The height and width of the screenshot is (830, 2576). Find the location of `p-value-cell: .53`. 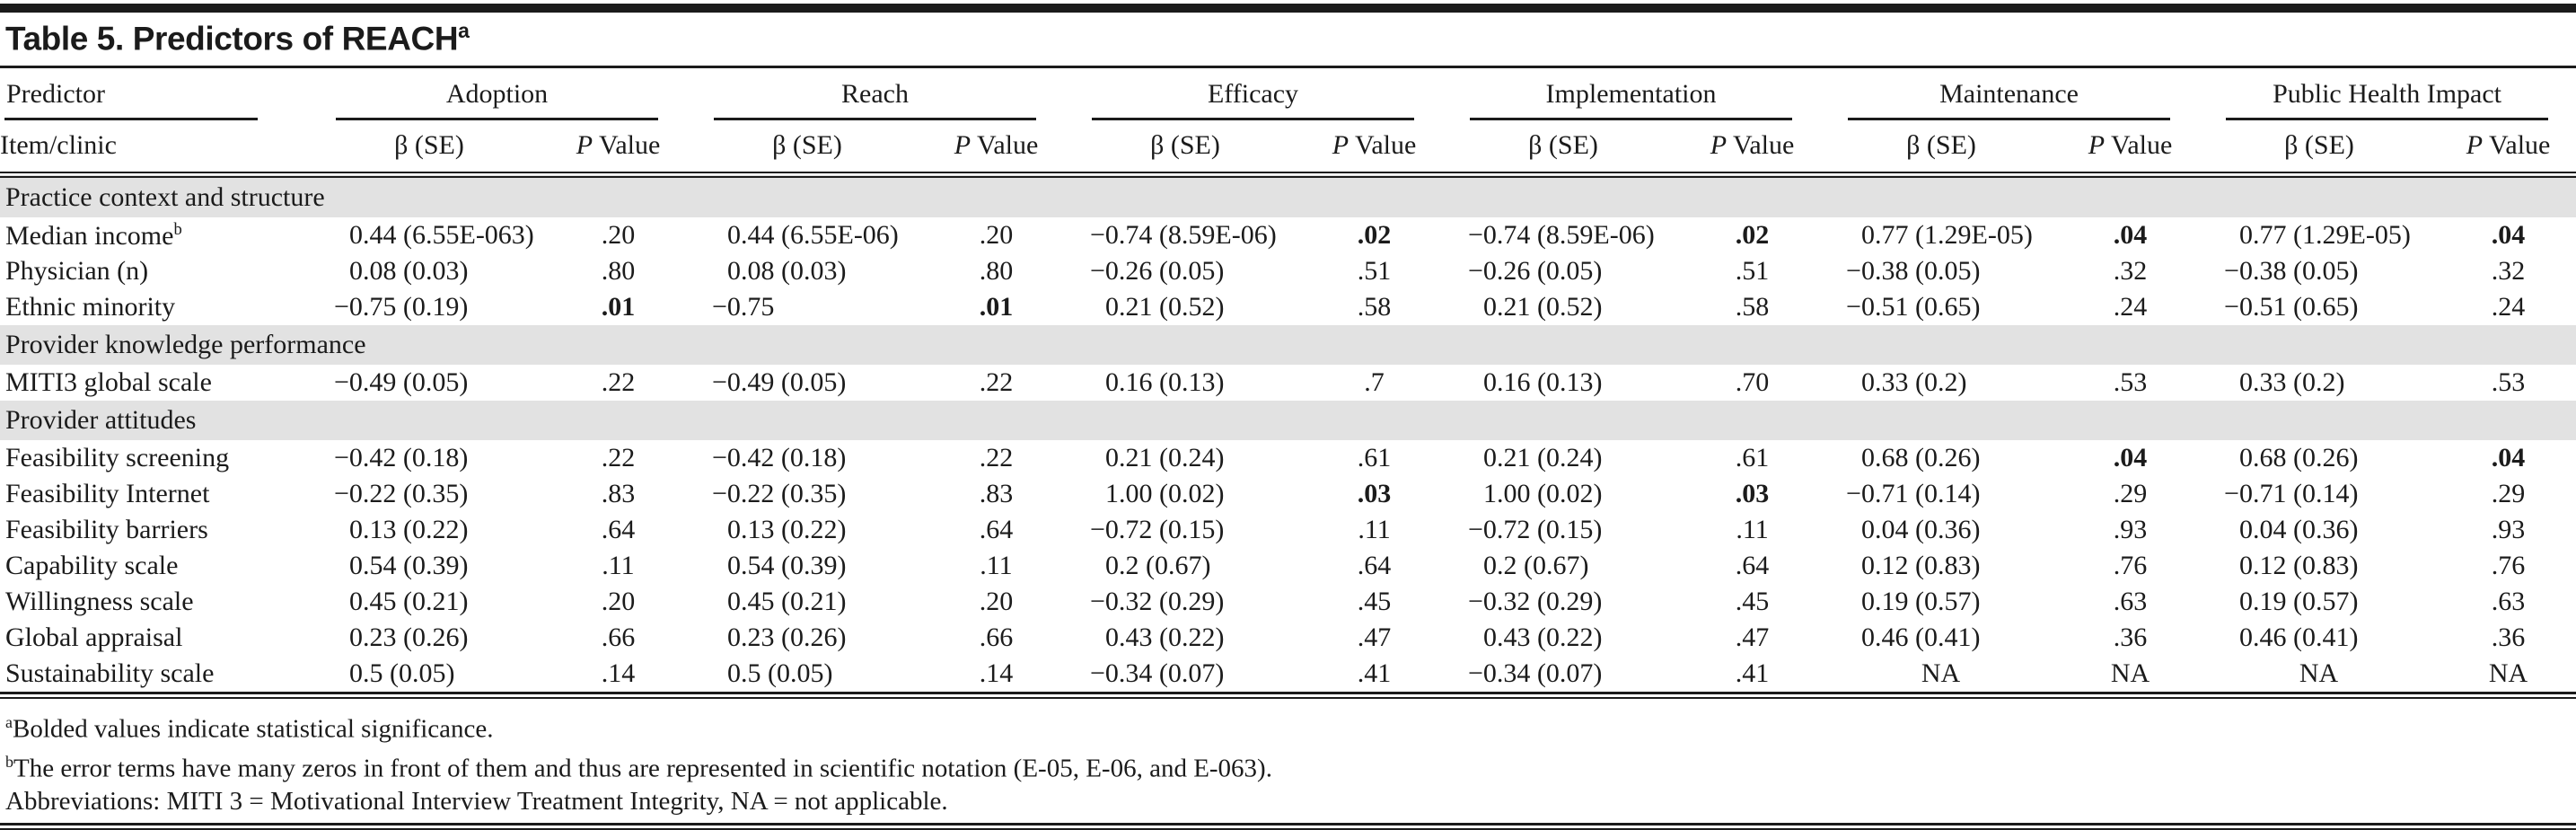

p-value-cell: .53 is located at coordinates (2508, 382).